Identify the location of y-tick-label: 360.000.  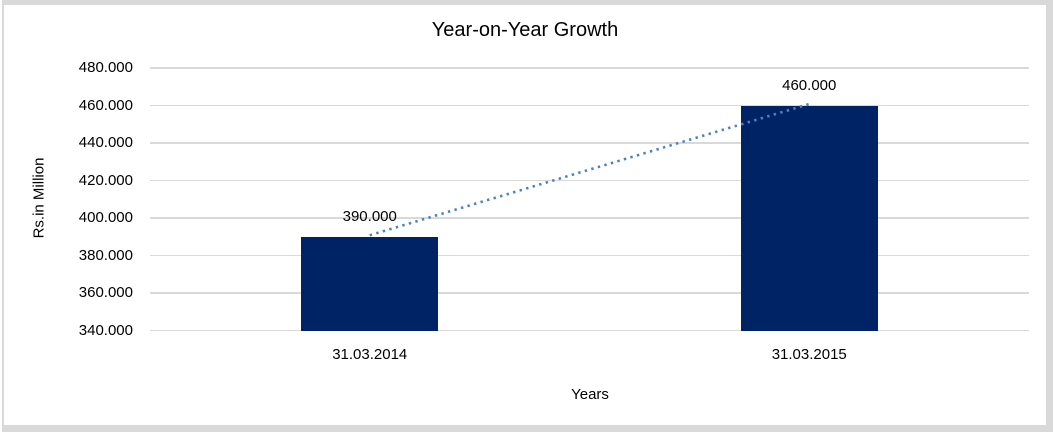
(105, 292).